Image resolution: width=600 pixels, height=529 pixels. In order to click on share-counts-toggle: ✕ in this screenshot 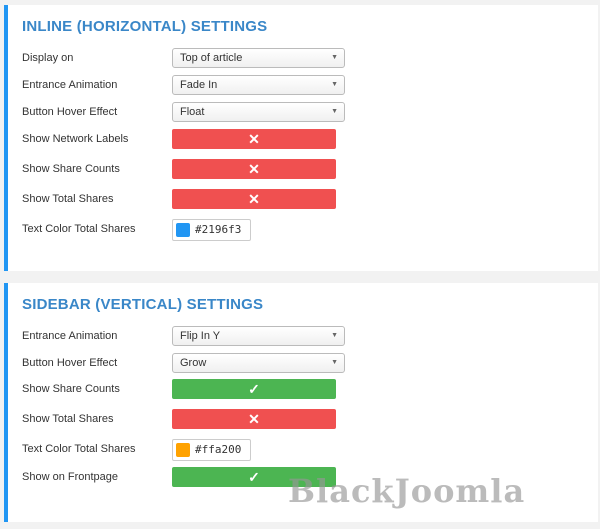, I will do `click(254, 169)`.